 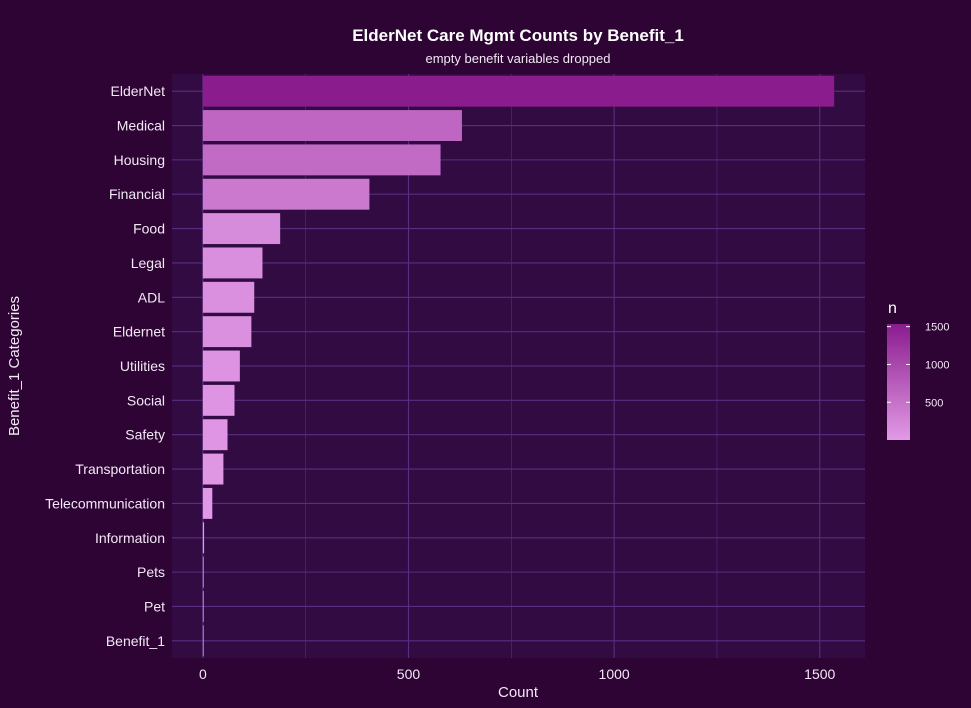 I want to click on category-label: ElderNet, so click(x=138, y=91).